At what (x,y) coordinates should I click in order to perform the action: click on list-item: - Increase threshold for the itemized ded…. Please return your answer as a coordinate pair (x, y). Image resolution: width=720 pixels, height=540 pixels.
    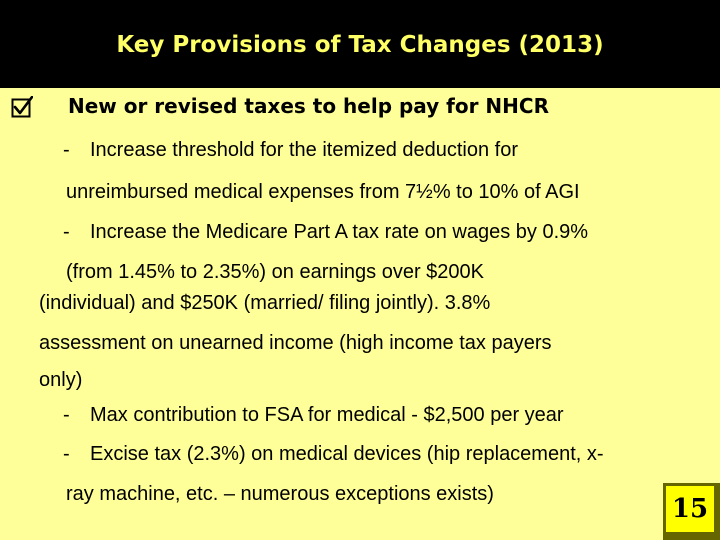
    Looking at the image, I should click on (290, 150).